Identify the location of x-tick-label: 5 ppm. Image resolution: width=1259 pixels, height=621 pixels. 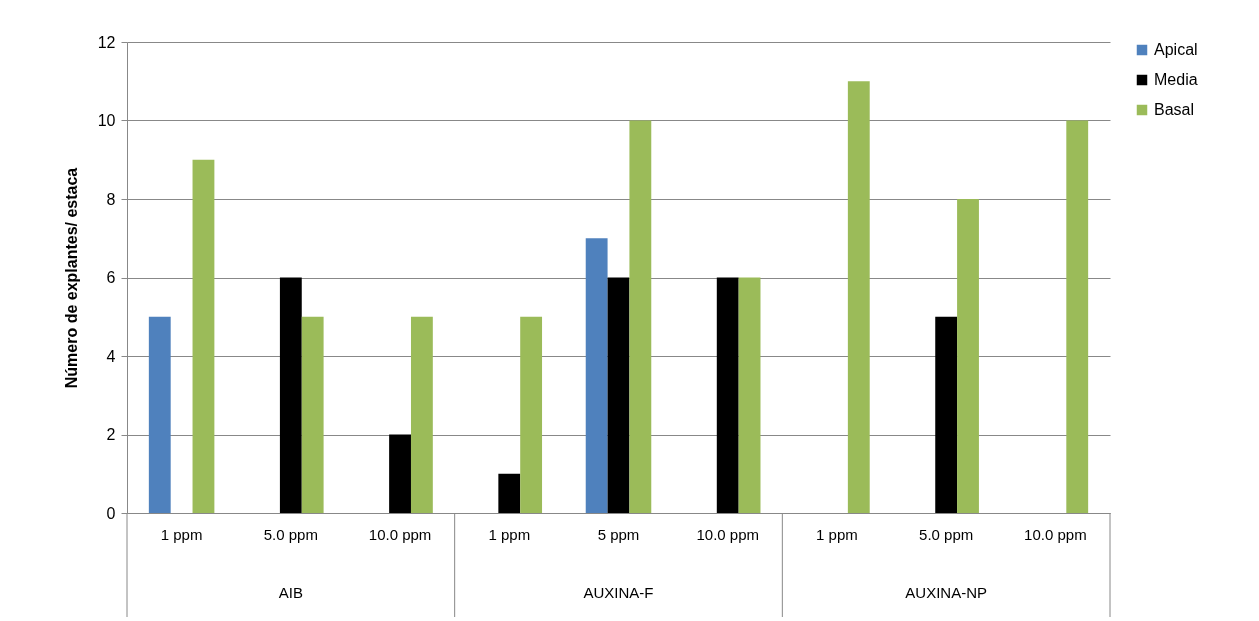
(618, 534).